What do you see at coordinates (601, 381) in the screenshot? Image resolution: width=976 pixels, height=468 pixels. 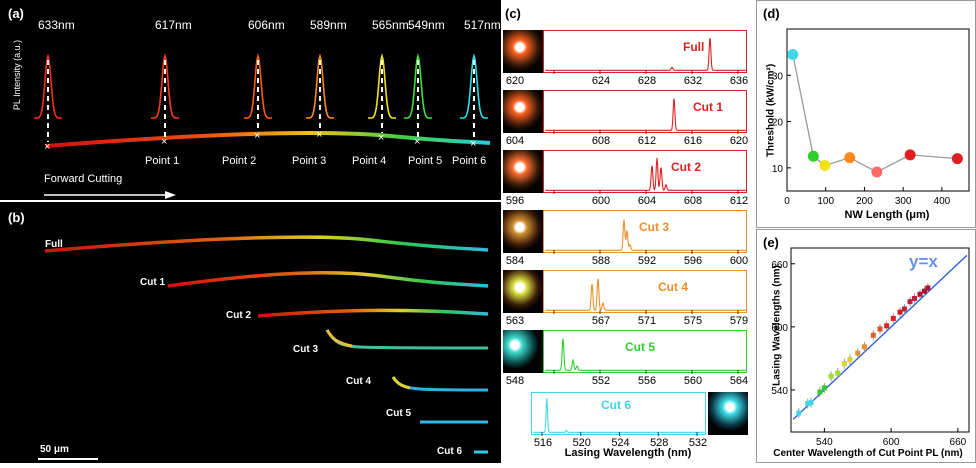 I see `x-tick-label: 552` at bounding box center [601, 381].